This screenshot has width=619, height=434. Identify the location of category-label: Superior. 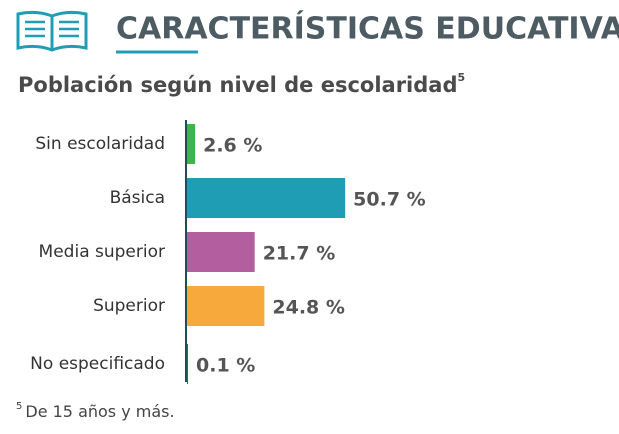
(129, 306).